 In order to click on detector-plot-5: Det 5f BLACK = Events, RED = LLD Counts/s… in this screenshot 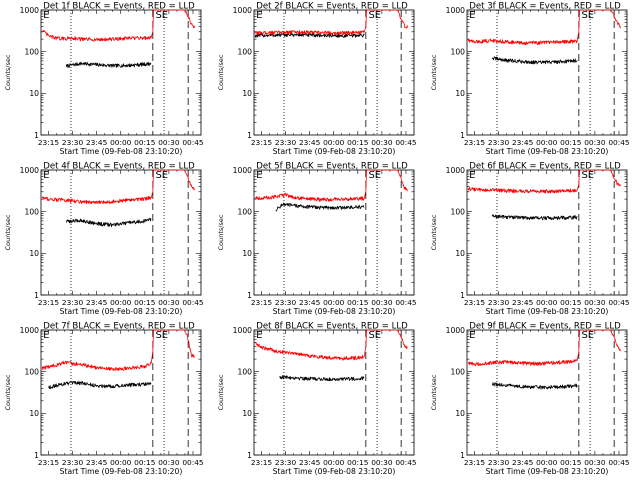, I will do `click(317, 239)`.